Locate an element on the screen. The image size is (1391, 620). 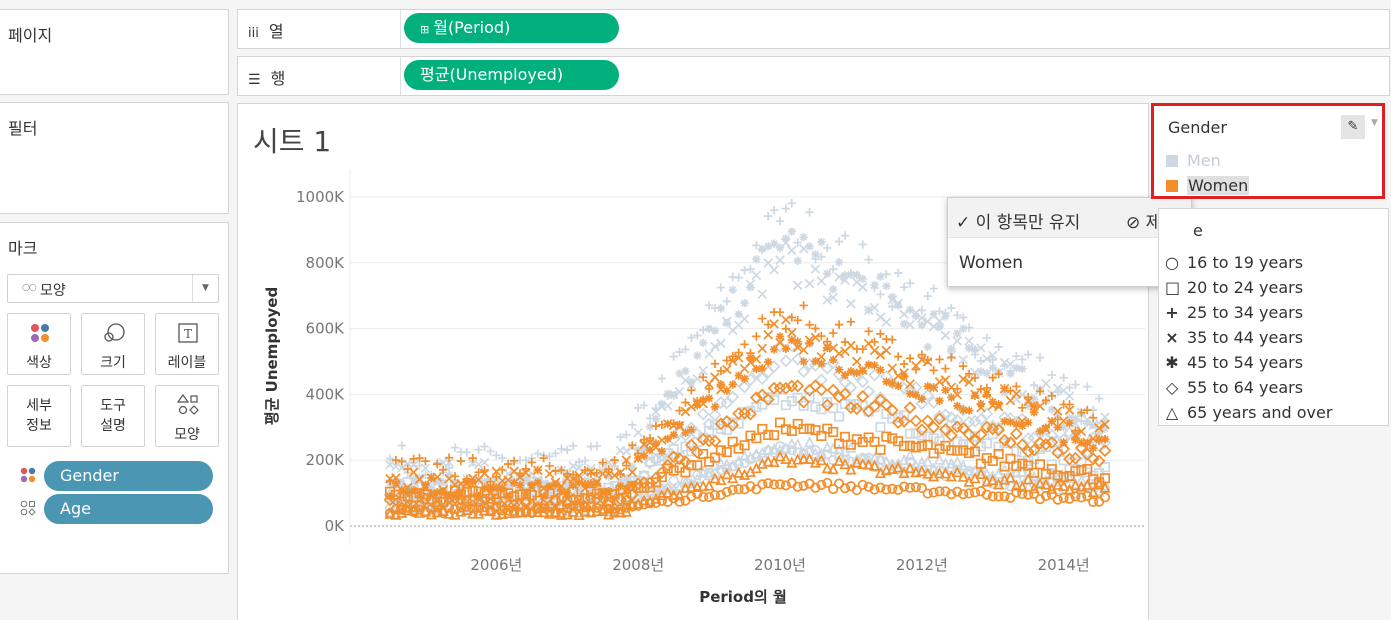
color-button: 색상 is located at coordinates (39, 344).